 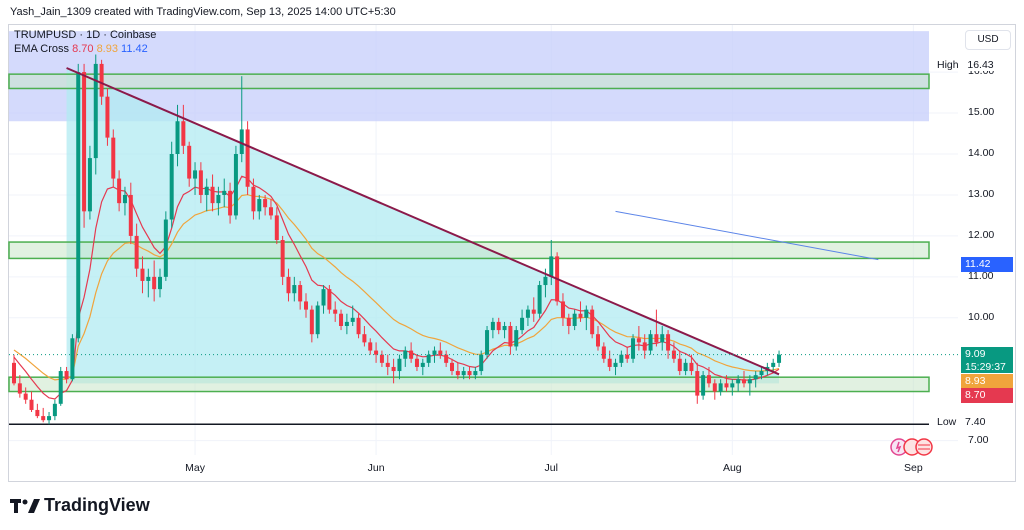 I want to click on legend-ema-third-value: 11.42, so click(x=134, y=49).